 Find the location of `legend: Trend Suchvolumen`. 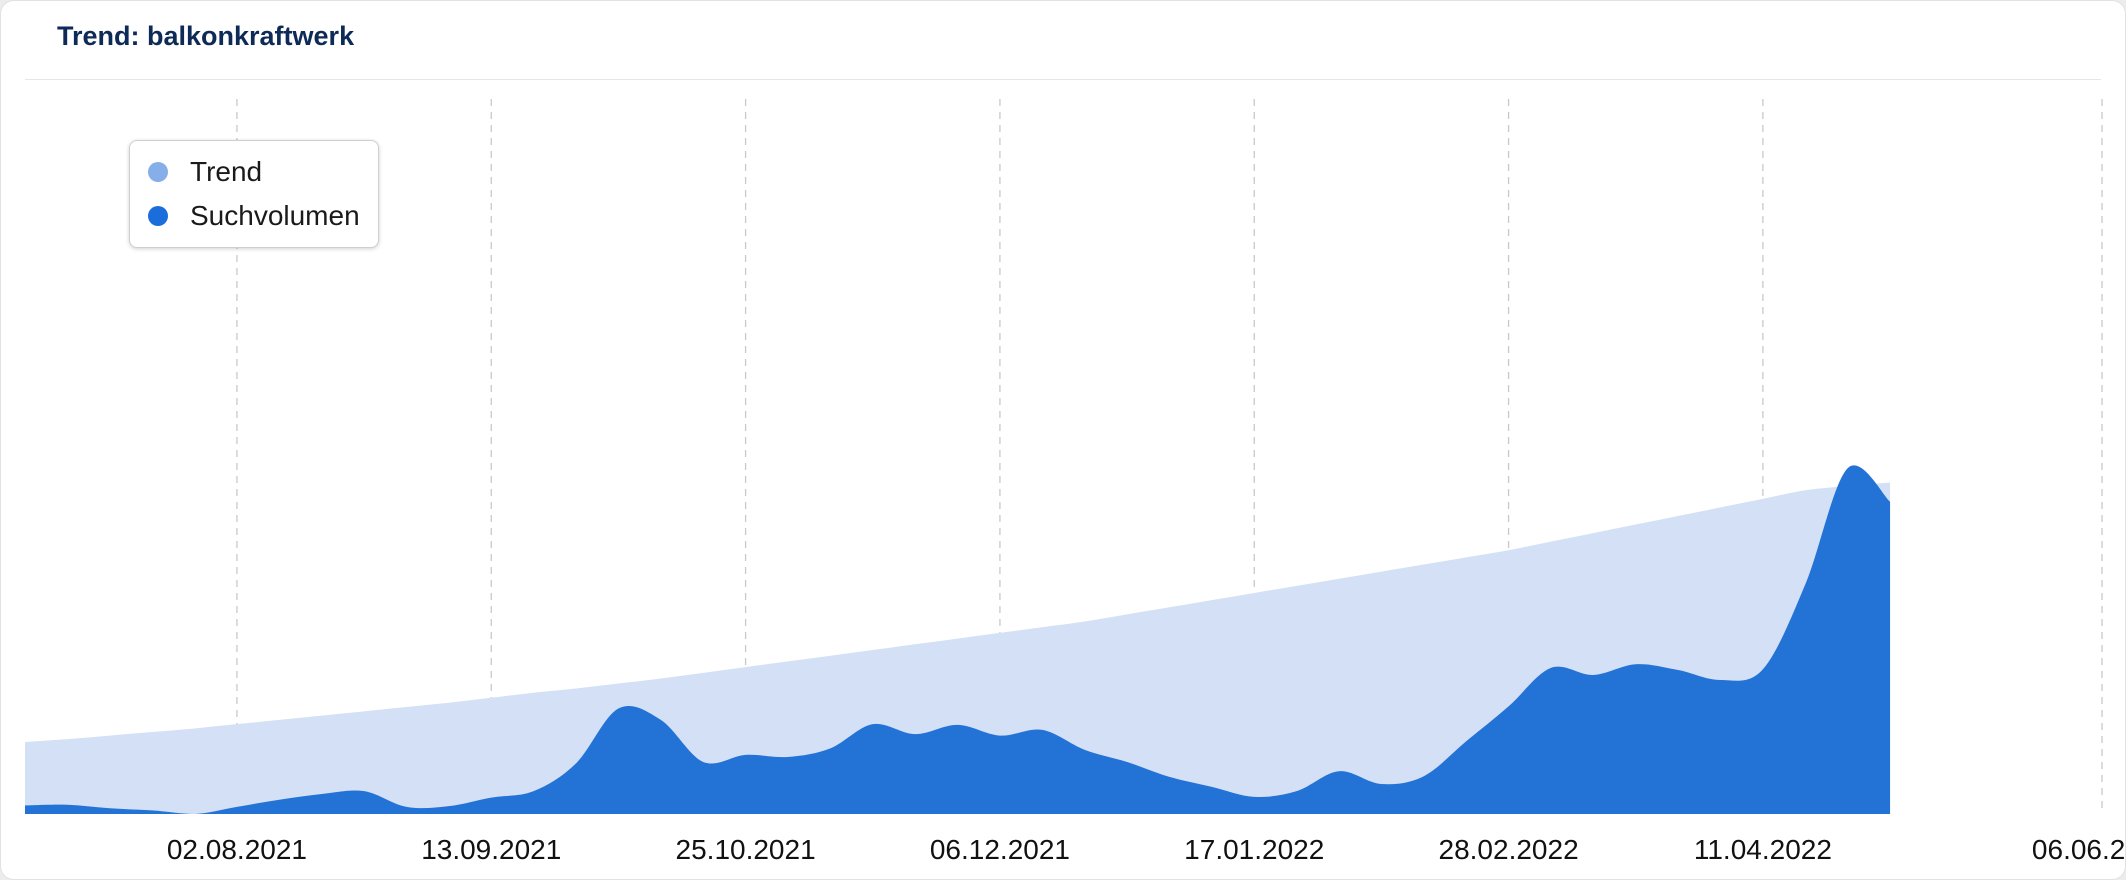

legend: Trend Suchvolumen is located at coordinates (254, 194).